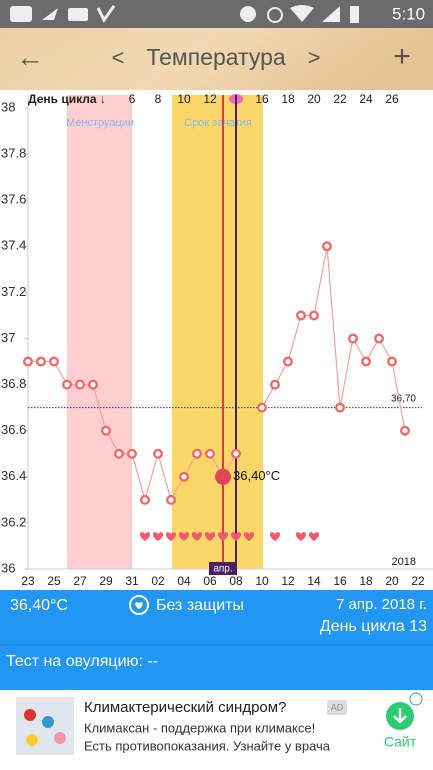  I want to click on alarm-icon, so click(275, 15).